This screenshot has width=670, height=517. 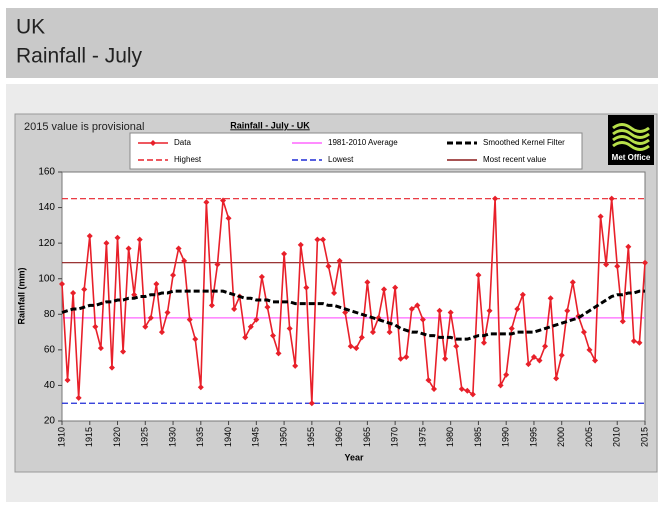 I want to click on header-band, so click(x=332, y=43).